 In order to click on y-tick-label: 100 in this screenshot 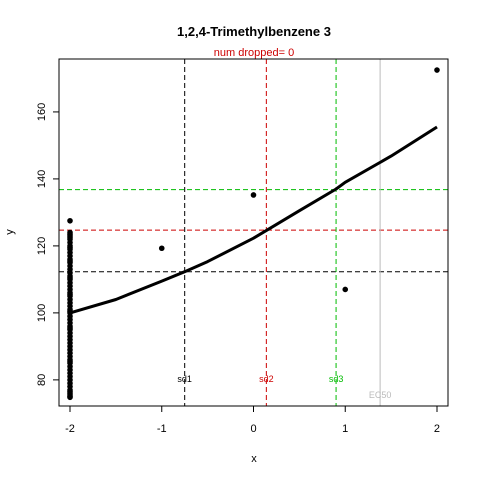, I will do `click(42, 313)`.